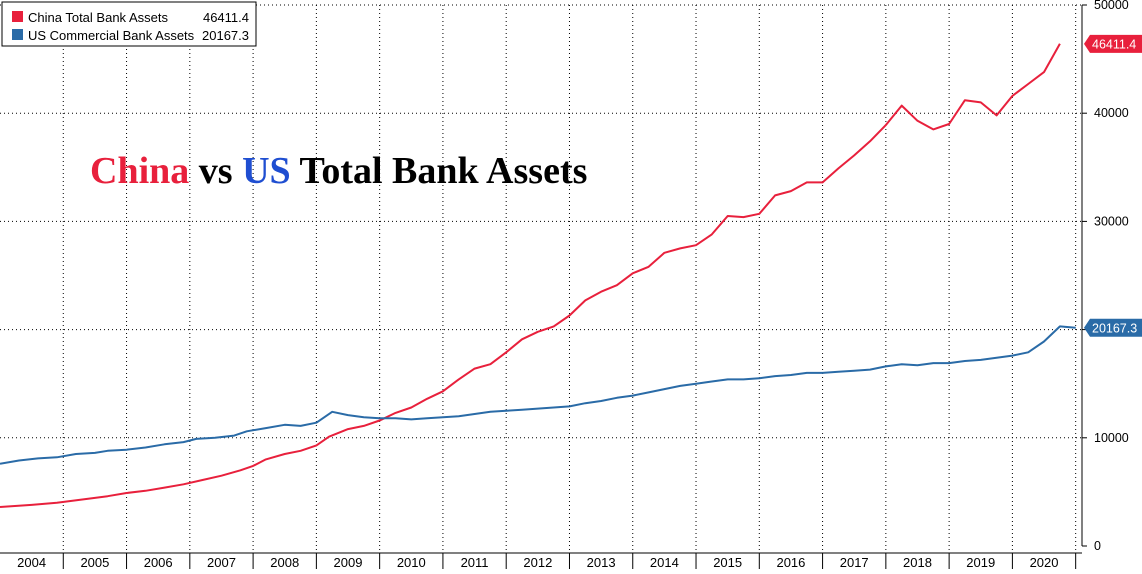 This screenshot has height=574, width=1142. What do you see at coordinates (601, 562) in the screenshot?
I see `x-tick-label: 2013` at bounding box center [601, 562].